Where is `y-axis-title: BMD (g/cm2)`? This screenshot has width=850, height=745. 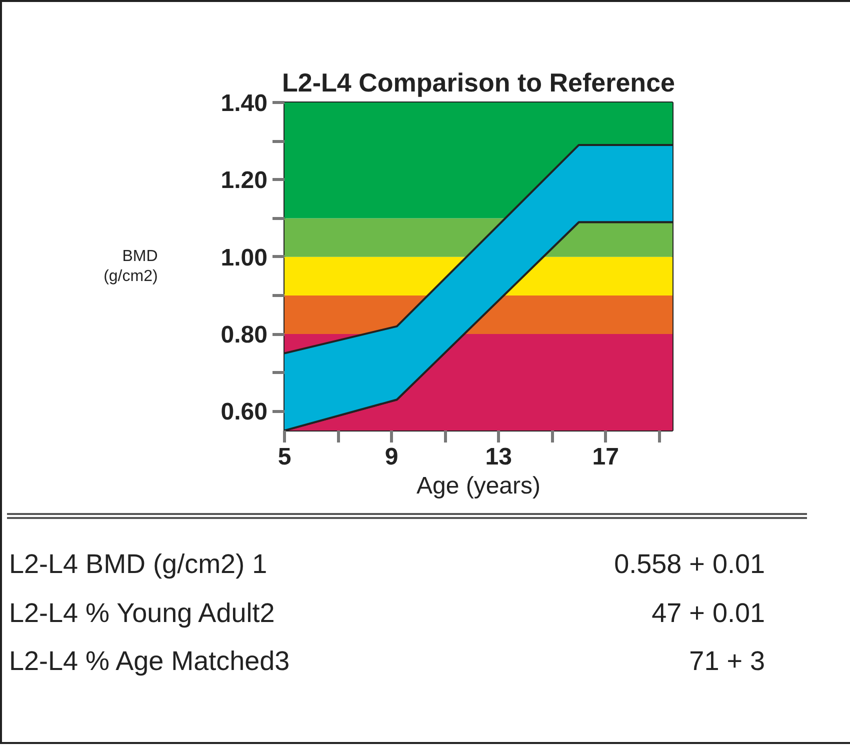 y-axis-title: BMD (g/cm2) is located at coordinates (131, 267).